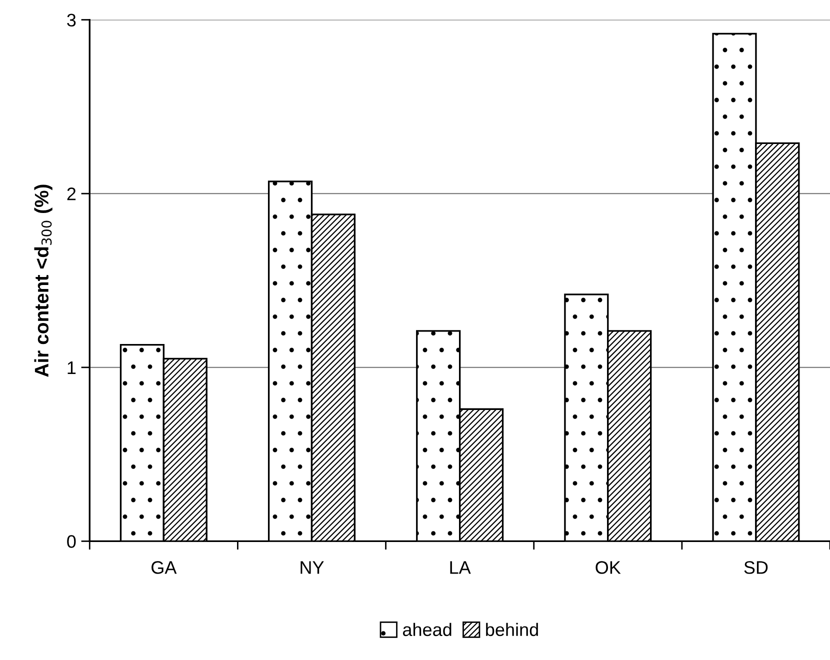 This screenshot has height=660, width=830. I want to click on y-tick-label: 0, so click(71, 541).